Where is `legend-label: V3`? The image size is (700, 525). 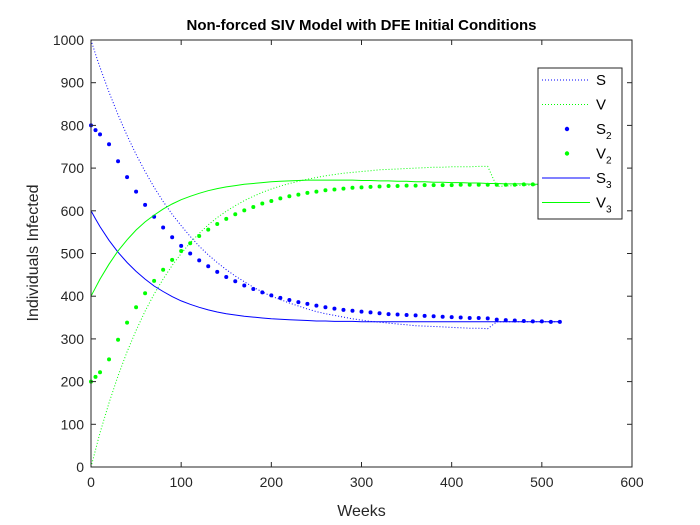 legend-label: V3 is located at coordinates (604, 205).